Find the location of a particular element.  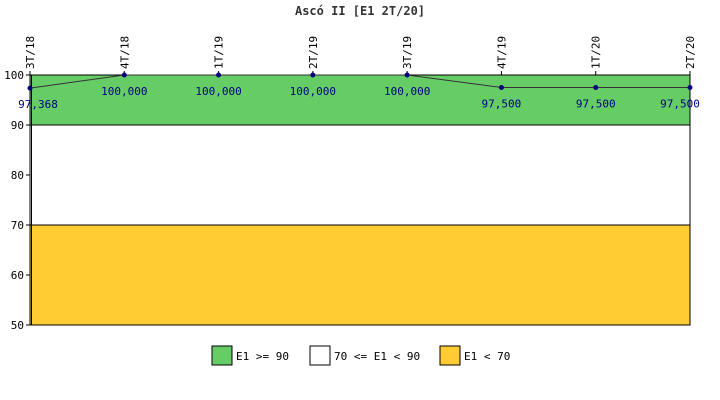

y-tick-label-4: 90 is located at coordinates (17, 125).